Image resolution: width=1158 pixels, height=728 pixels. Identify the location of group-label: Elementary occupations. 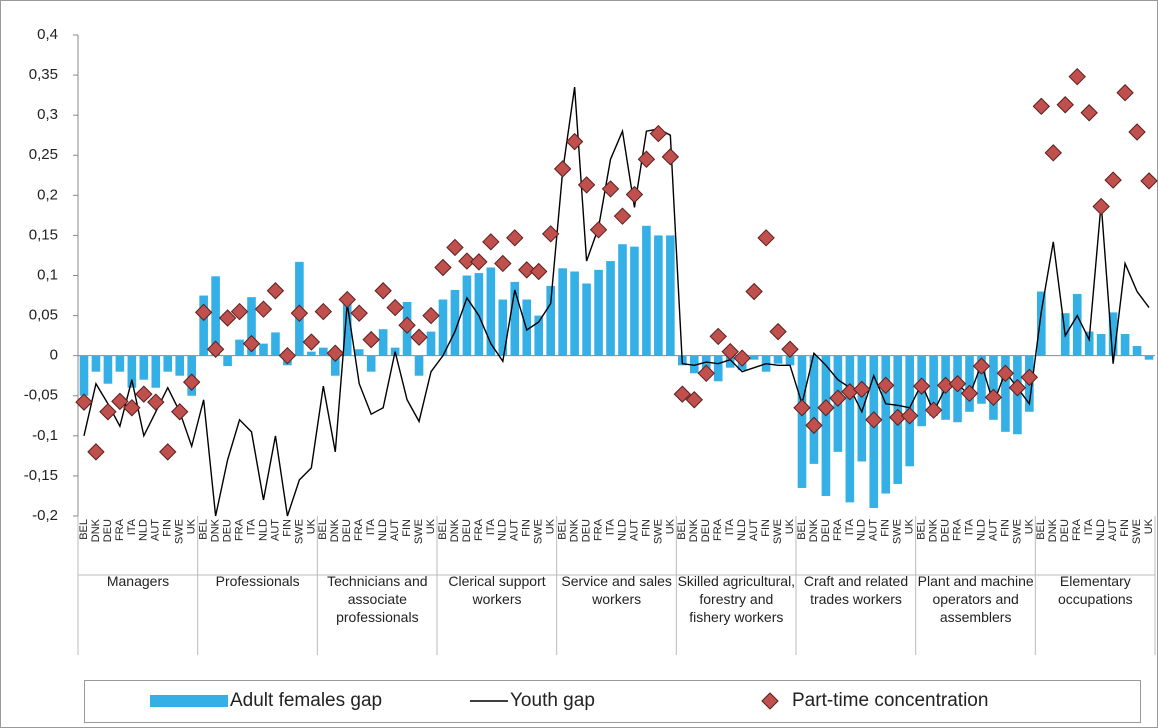
(1095, 590).